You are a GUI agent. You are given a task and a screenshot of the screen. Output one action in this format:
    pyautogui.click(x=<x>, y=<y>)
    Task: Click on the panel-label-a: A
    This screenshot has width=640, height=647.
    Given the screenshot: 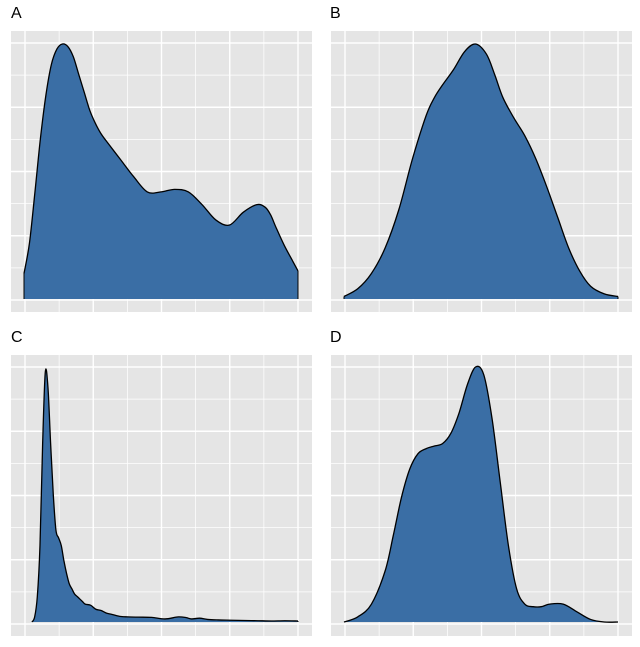 What is the action you would take?
    pyautogui.click(x=16, y=13)
    